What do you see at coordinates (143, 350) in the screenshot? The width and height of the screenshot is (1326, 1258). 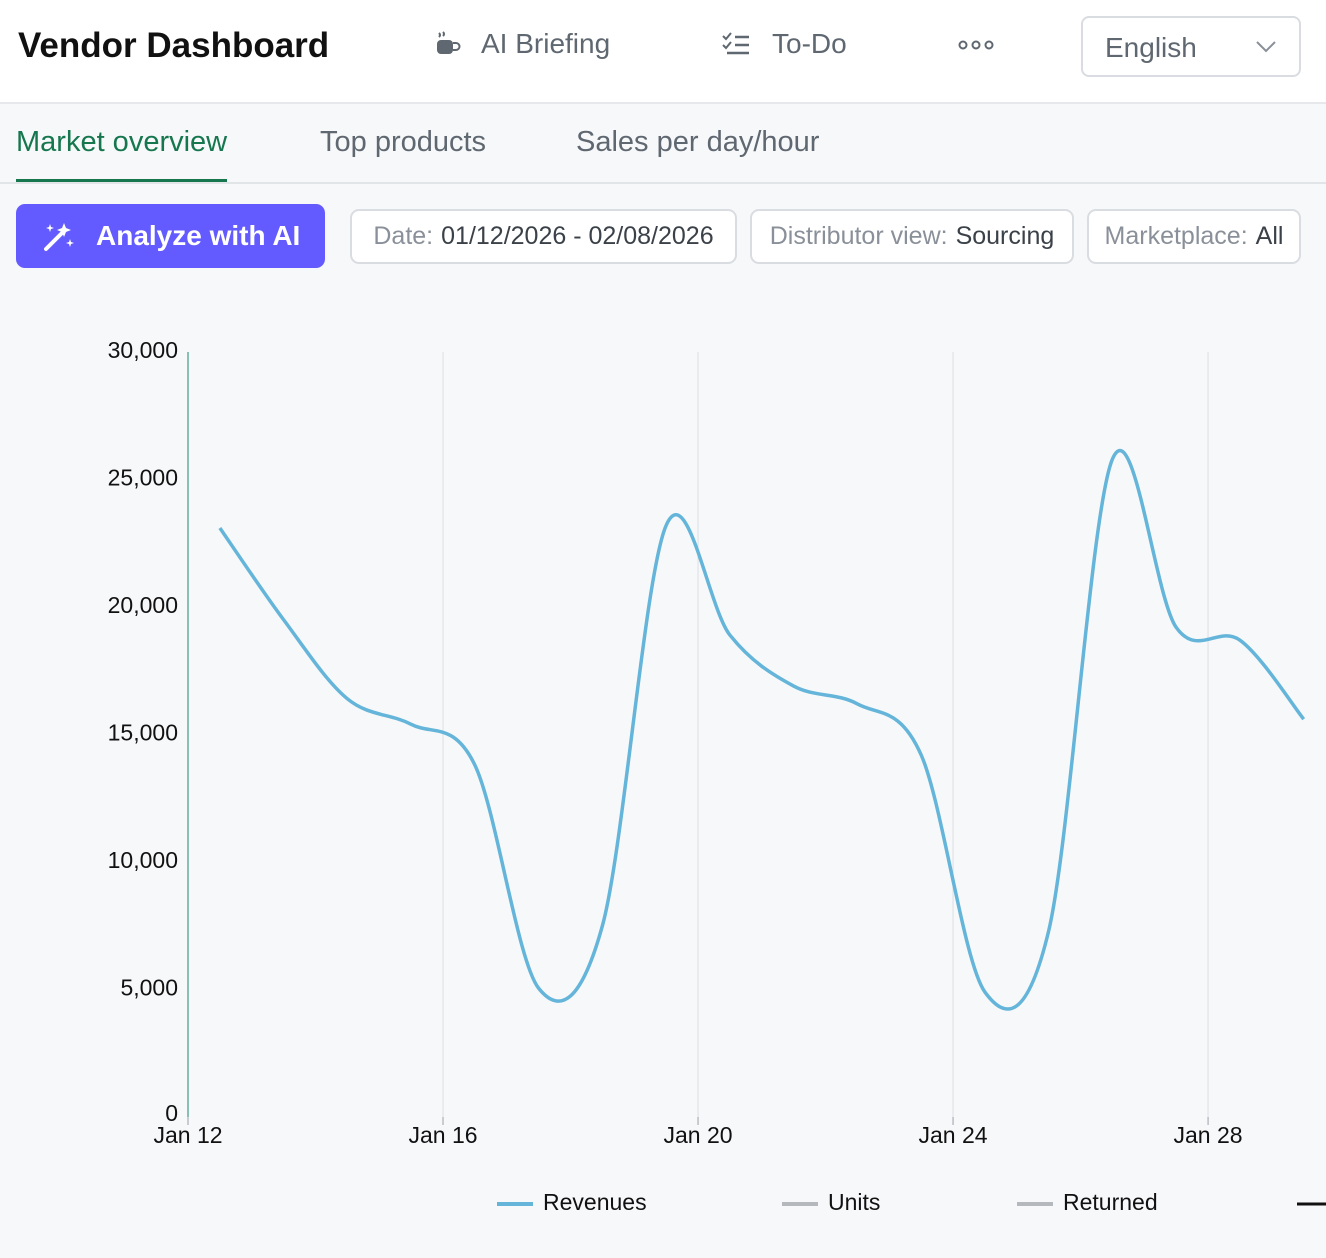 I see `y-tick-label: 30,000` at bounding box center [143, 350].